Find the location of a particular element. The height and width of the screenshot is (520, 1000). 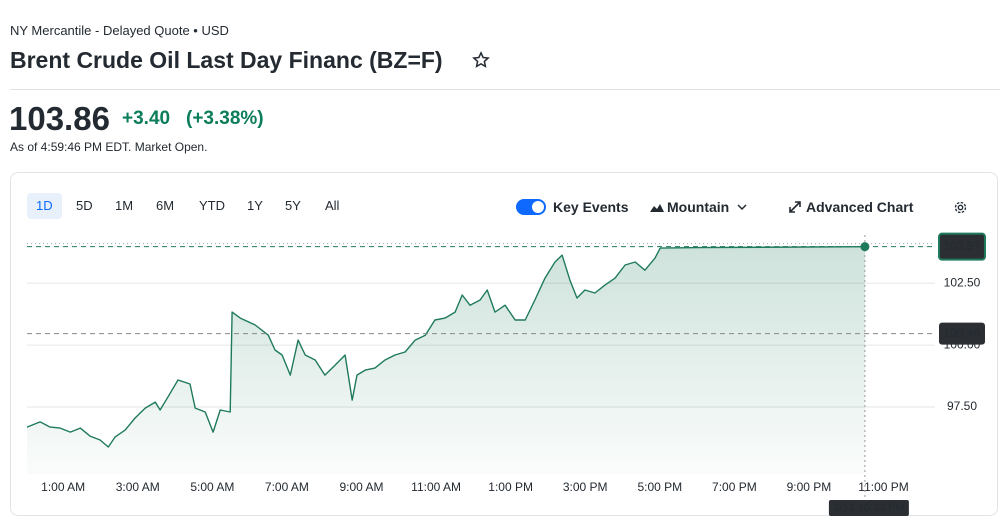

advanced-chart-button: Advanced Chart is located at coordinates (860, 207).